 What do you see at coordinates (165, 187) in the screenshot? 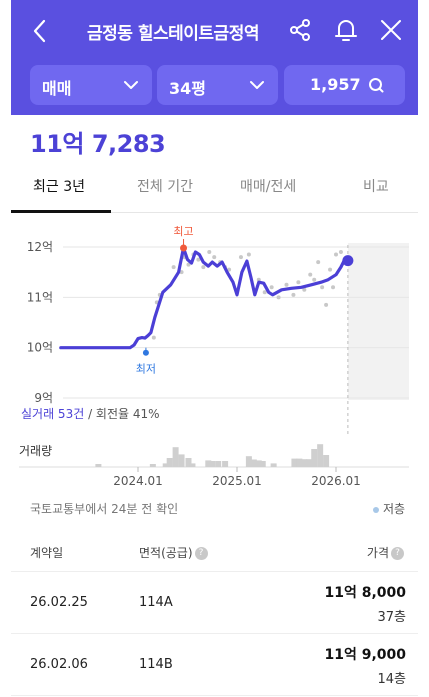
I see `tab-all-period: 전체 기간` at bounding box center [165, 187].